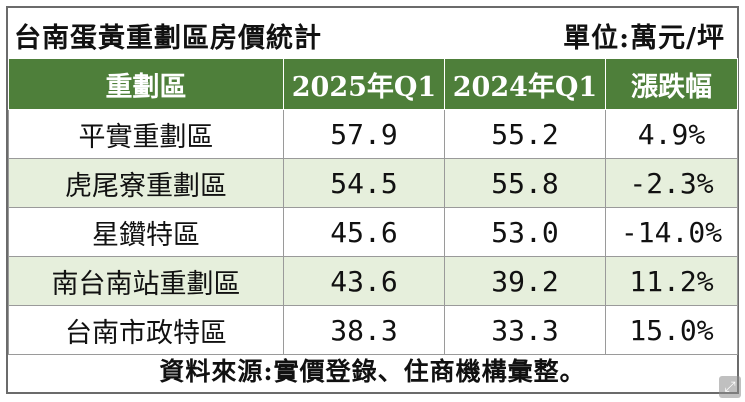 The width and height of the screenshot is (745, 402). What do you see at coordinates (671, 84) in the screenshot?
I see `header-change: 漲跌幅` at bounding box center [671, 84].